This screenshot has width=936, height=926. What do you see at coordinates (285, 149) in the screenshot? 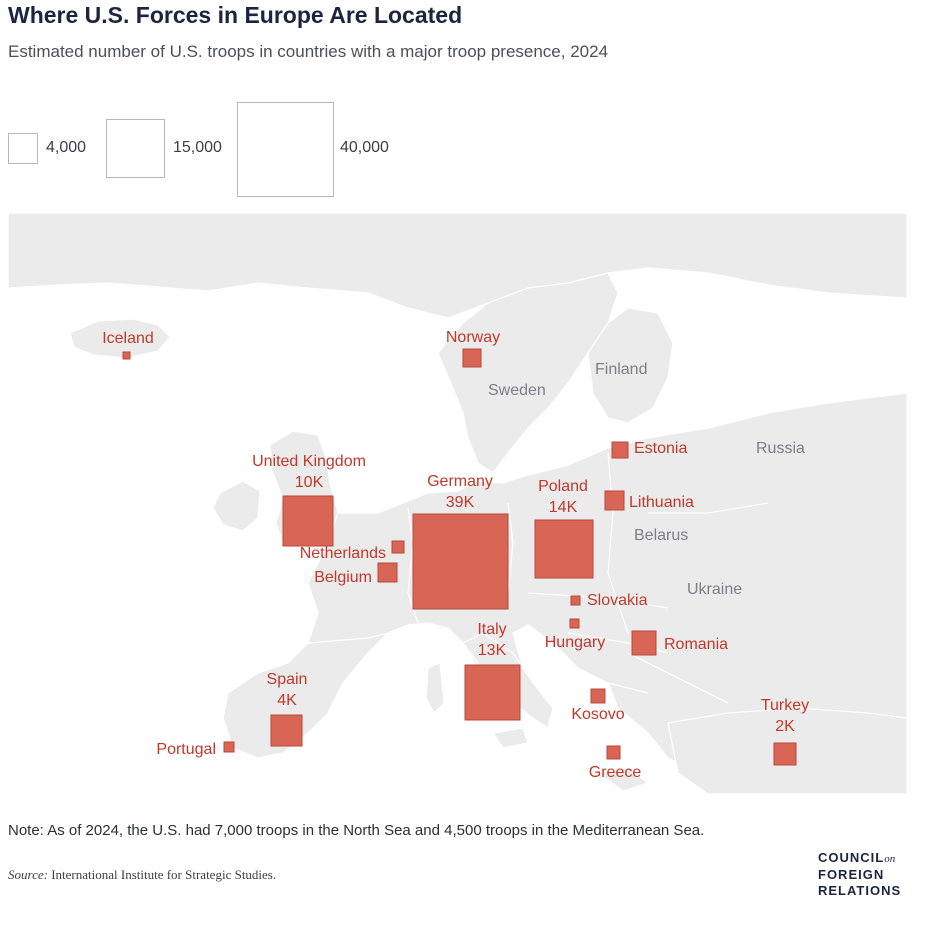
I see `legend-square-large` at bounding box center [285, 149].